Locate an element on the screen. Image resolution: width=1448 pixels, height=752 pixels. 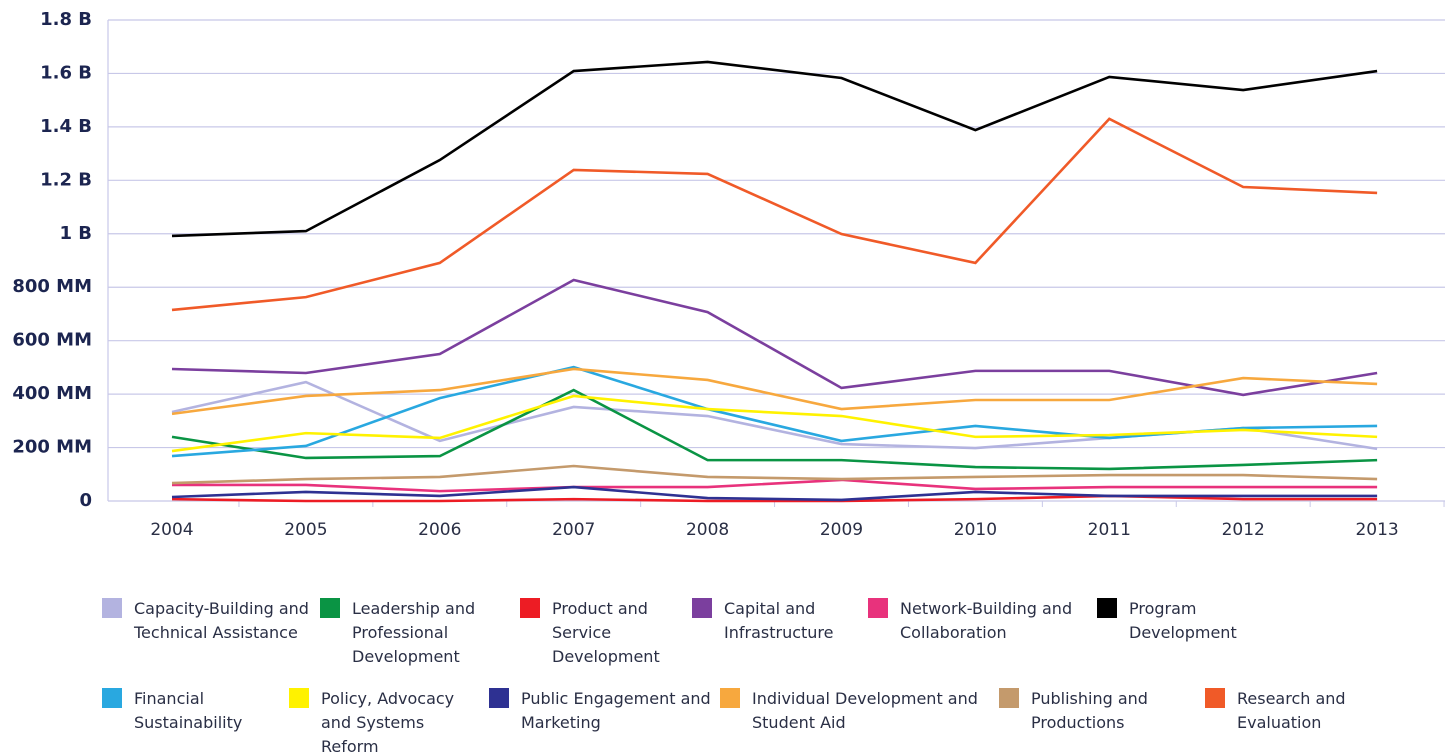
x-tick-label: 2006 is located at coordinates (439, 530).